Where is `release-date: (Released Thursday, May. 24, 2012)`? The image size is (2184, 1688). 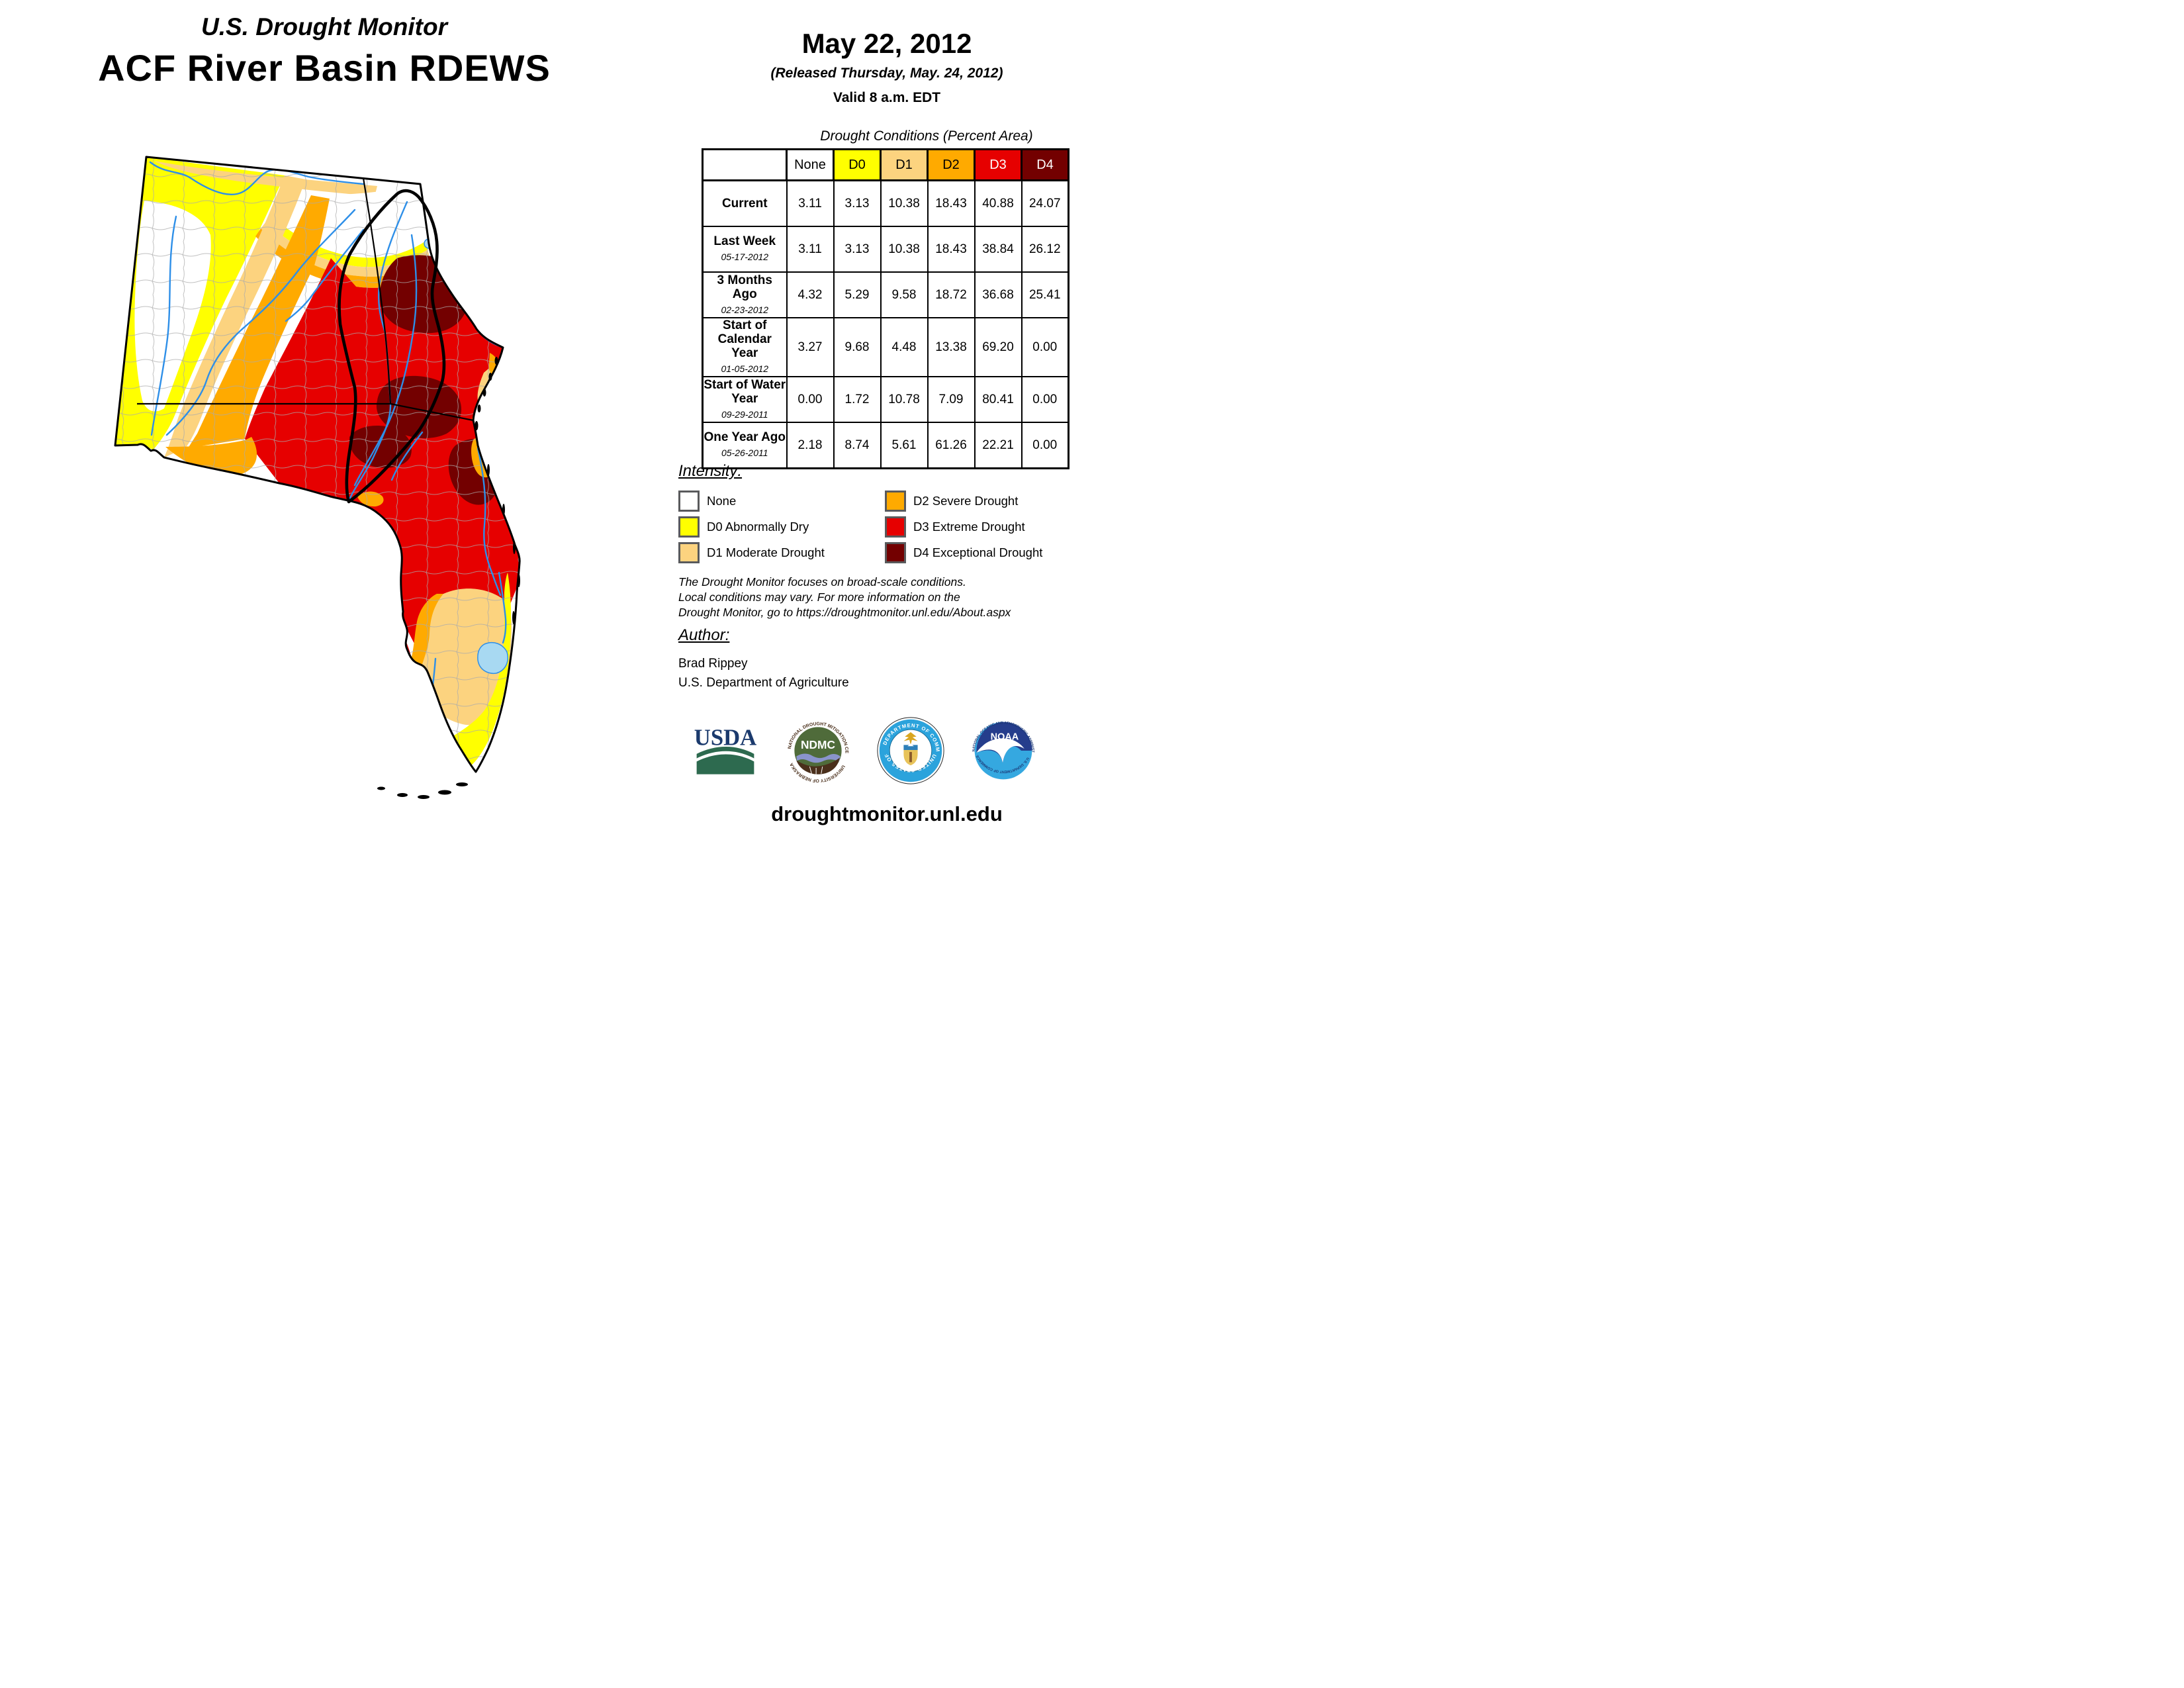 release-date: (Released Thursday, May. 24, 2012) is located at coordinates (886, 73).